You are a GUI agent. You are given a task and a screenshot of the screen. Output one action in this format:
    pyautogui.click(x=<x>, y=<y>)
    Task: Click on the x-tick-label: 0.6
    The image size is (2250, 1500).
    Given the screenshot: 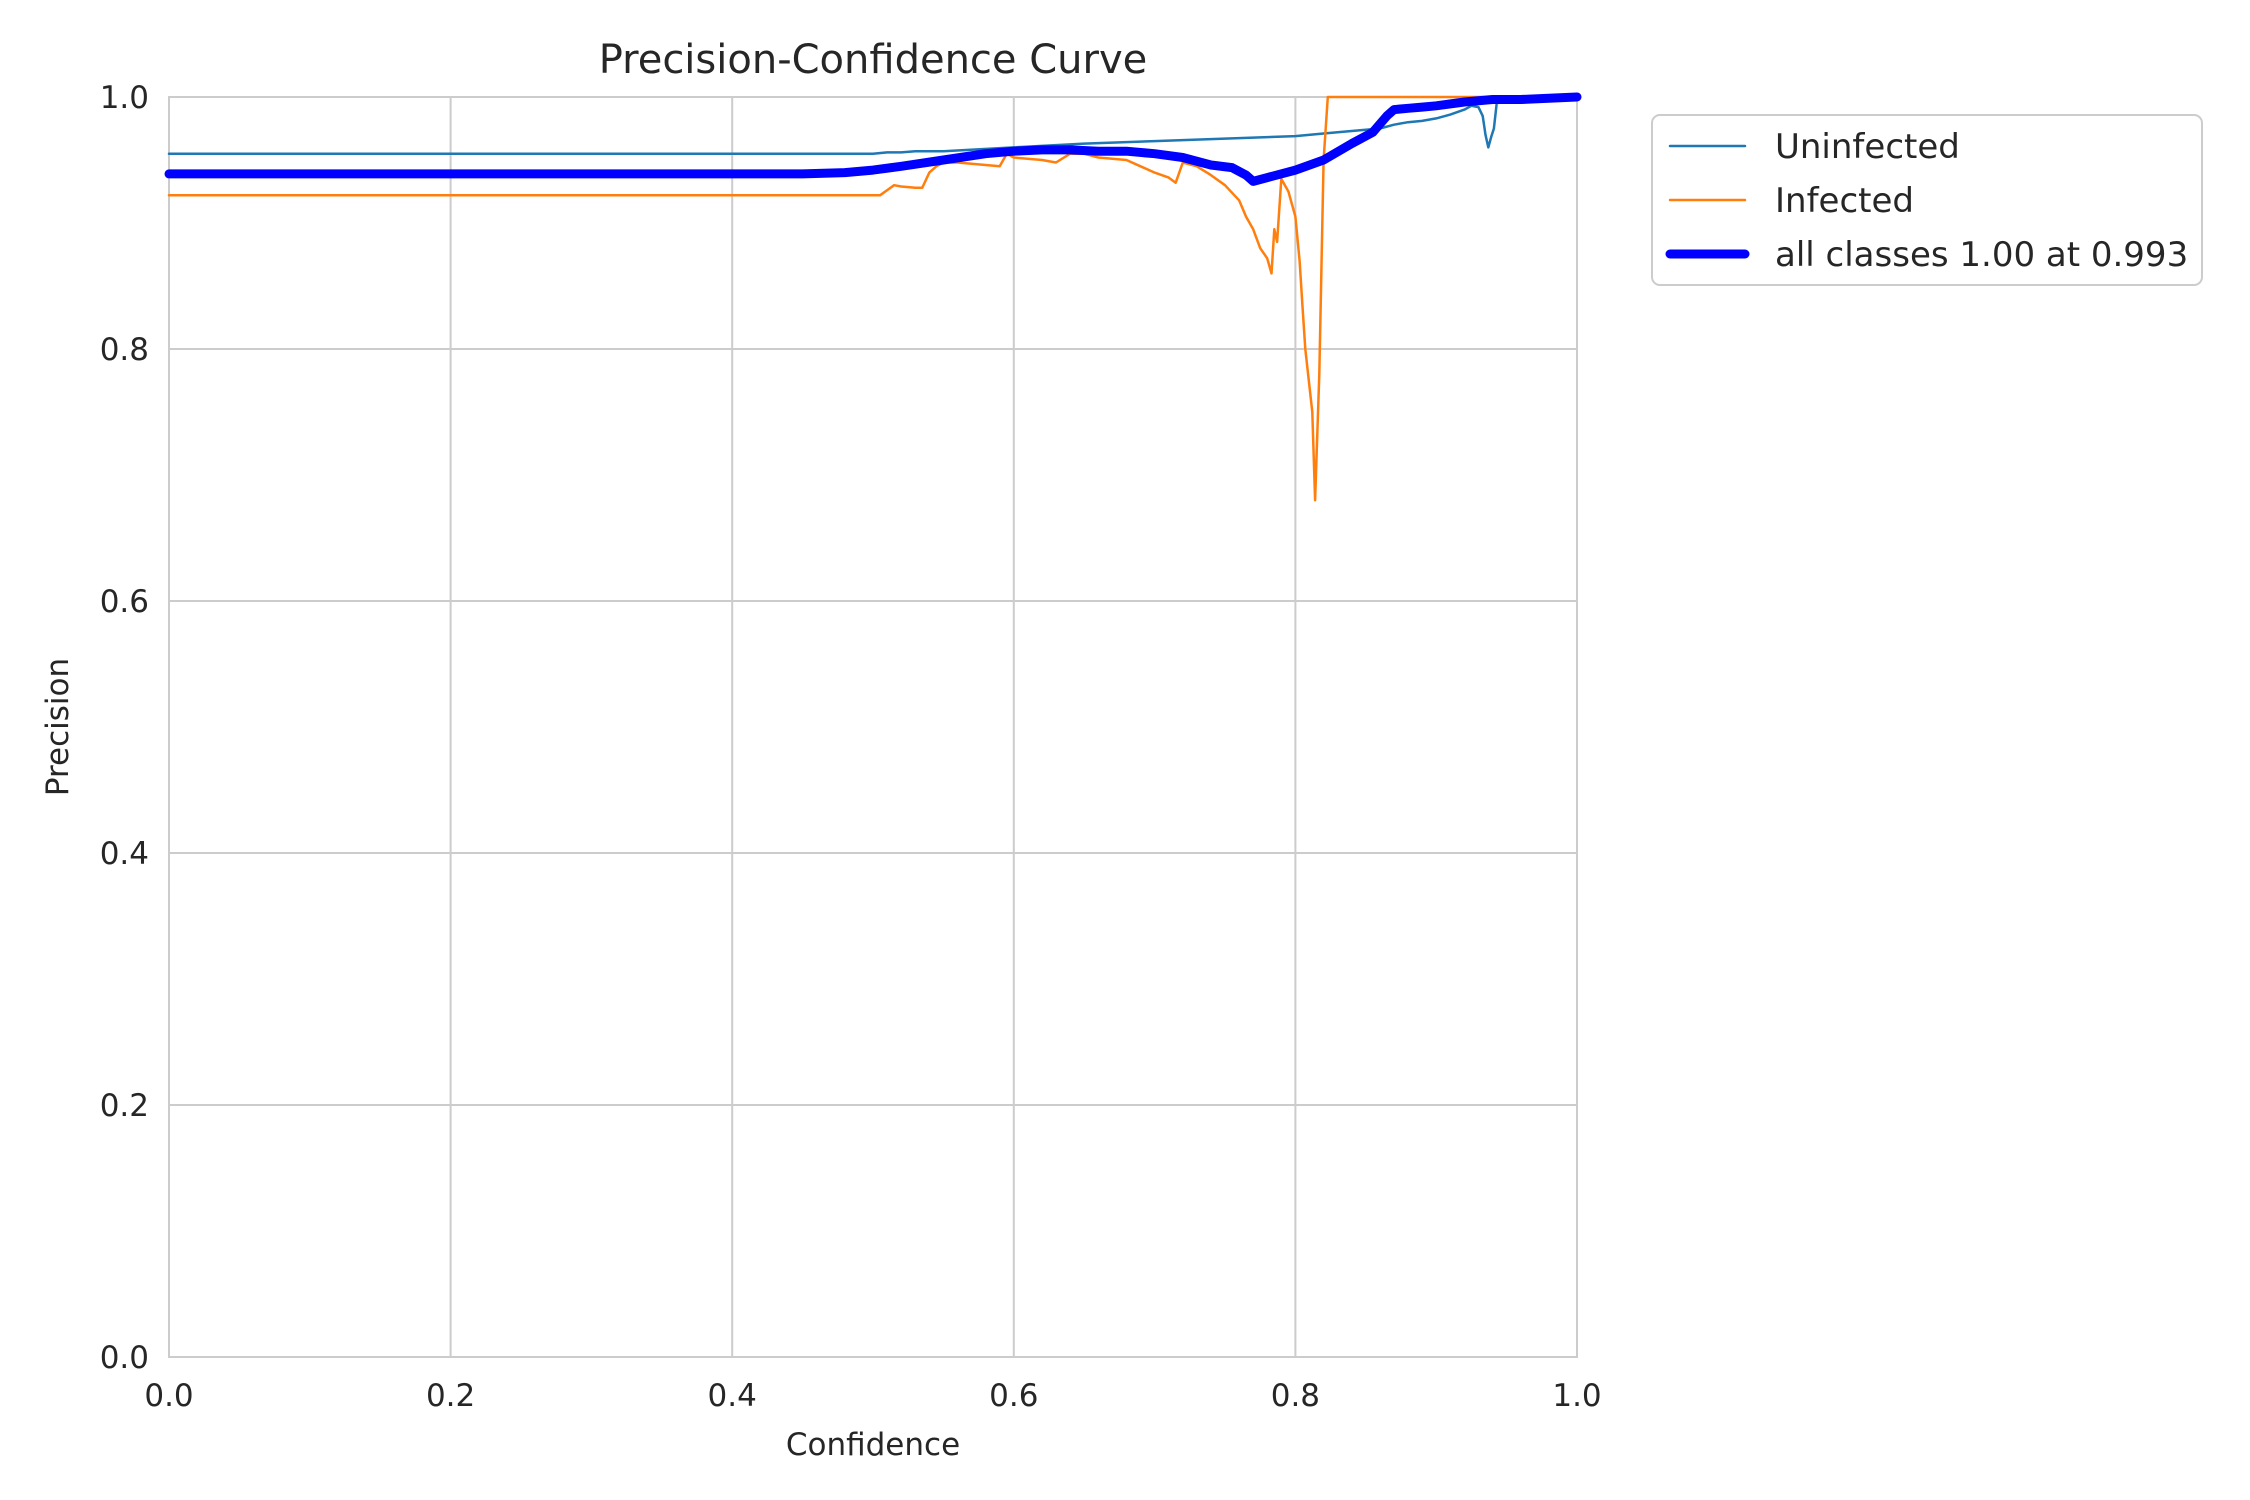 What is the action you would take?
    pyautogui.click(x=1013, y=1396)
    